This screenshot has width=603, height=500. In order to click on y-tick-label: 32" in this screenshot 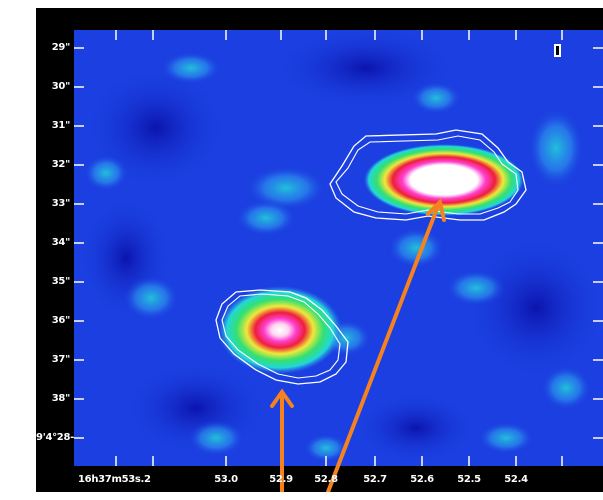, I will do `click(61, 164)`.